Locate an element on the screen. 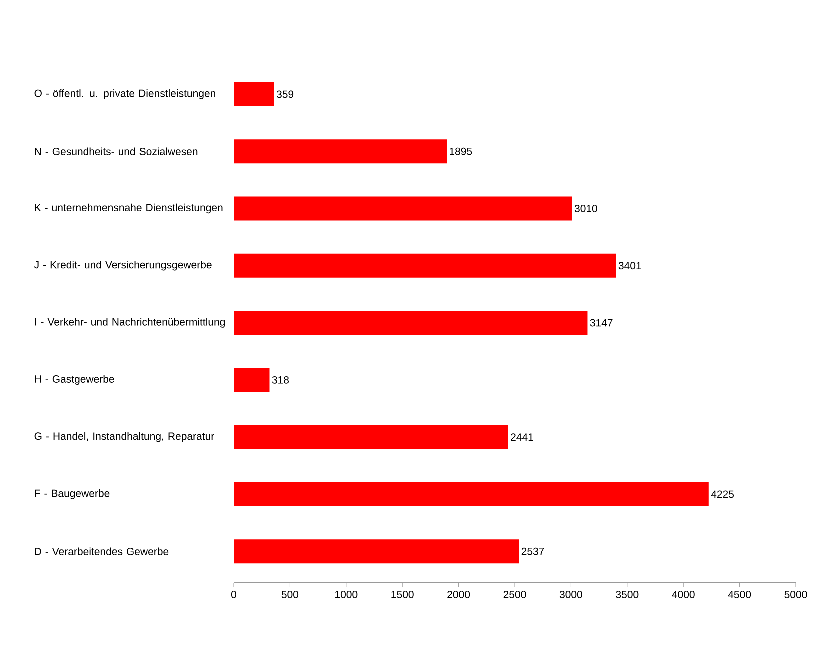 The height and width of the screenshot is (646, 826). data-label: 3147 is located at coordinates (601, 323).